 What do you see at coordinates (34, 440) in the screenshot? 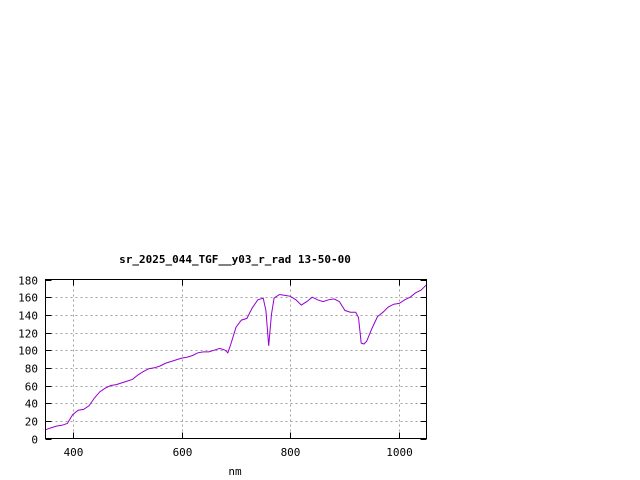
I see `y-tick-label: 0` at bounding box center [34, 440].